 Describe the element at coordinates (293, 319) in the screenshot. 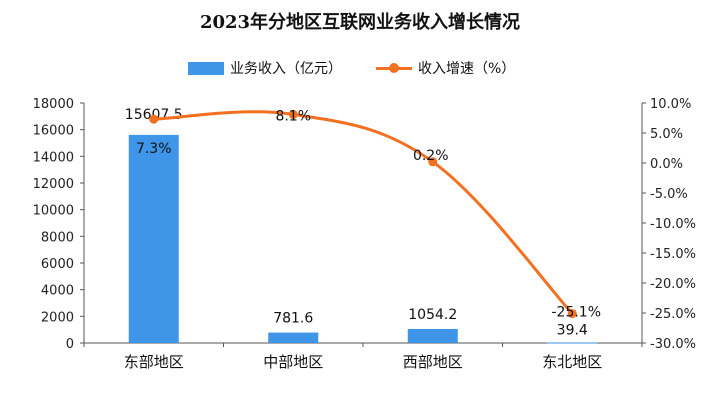

I see `bar-value-label: 781.6` at that location.